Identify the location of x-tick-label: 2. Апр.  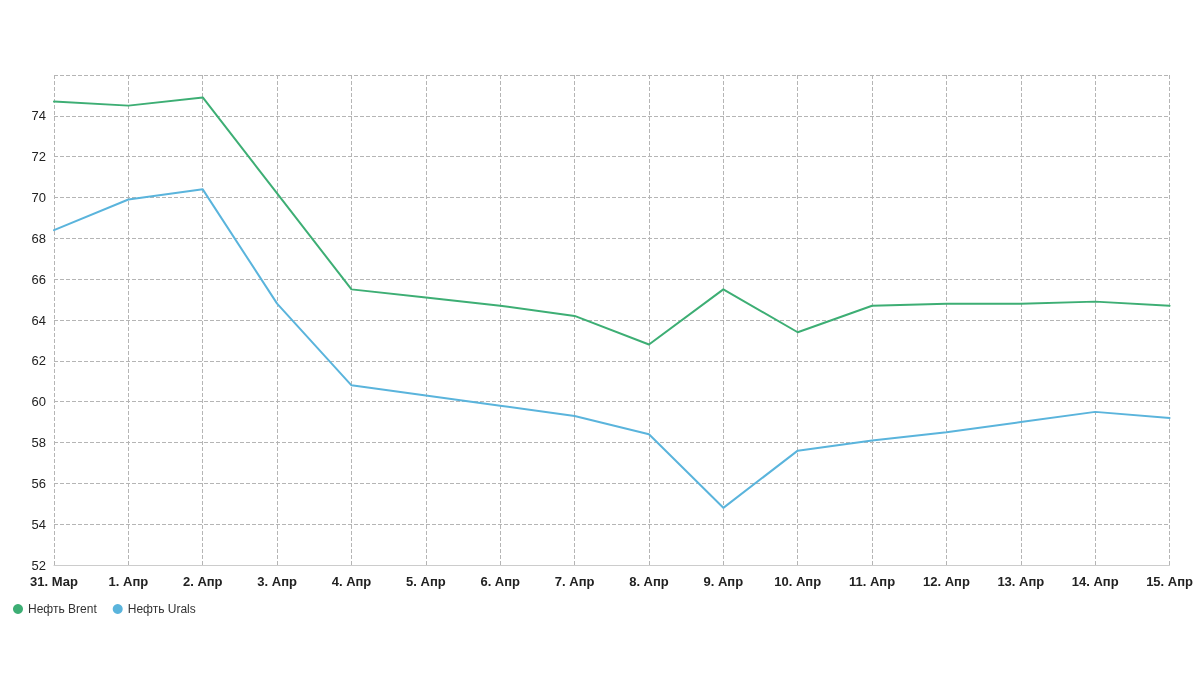
(202, 581).